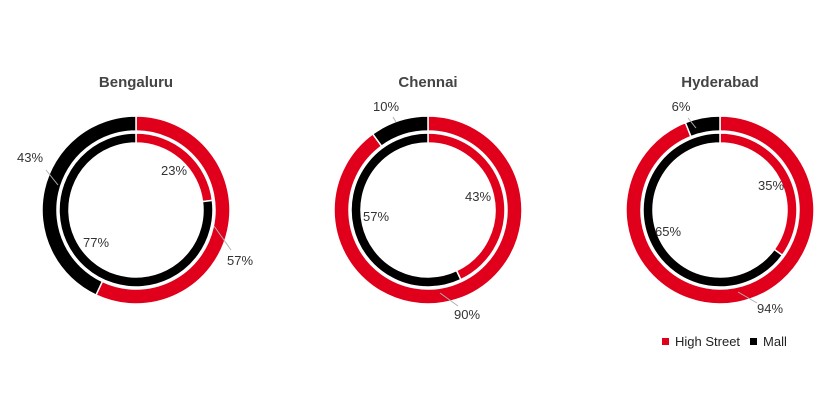  What do you see at coordinates (770, 308) in the screenshot?
I see `data-label-hyderabad-high-street-0: 94%` at bounding box center [770, 308].